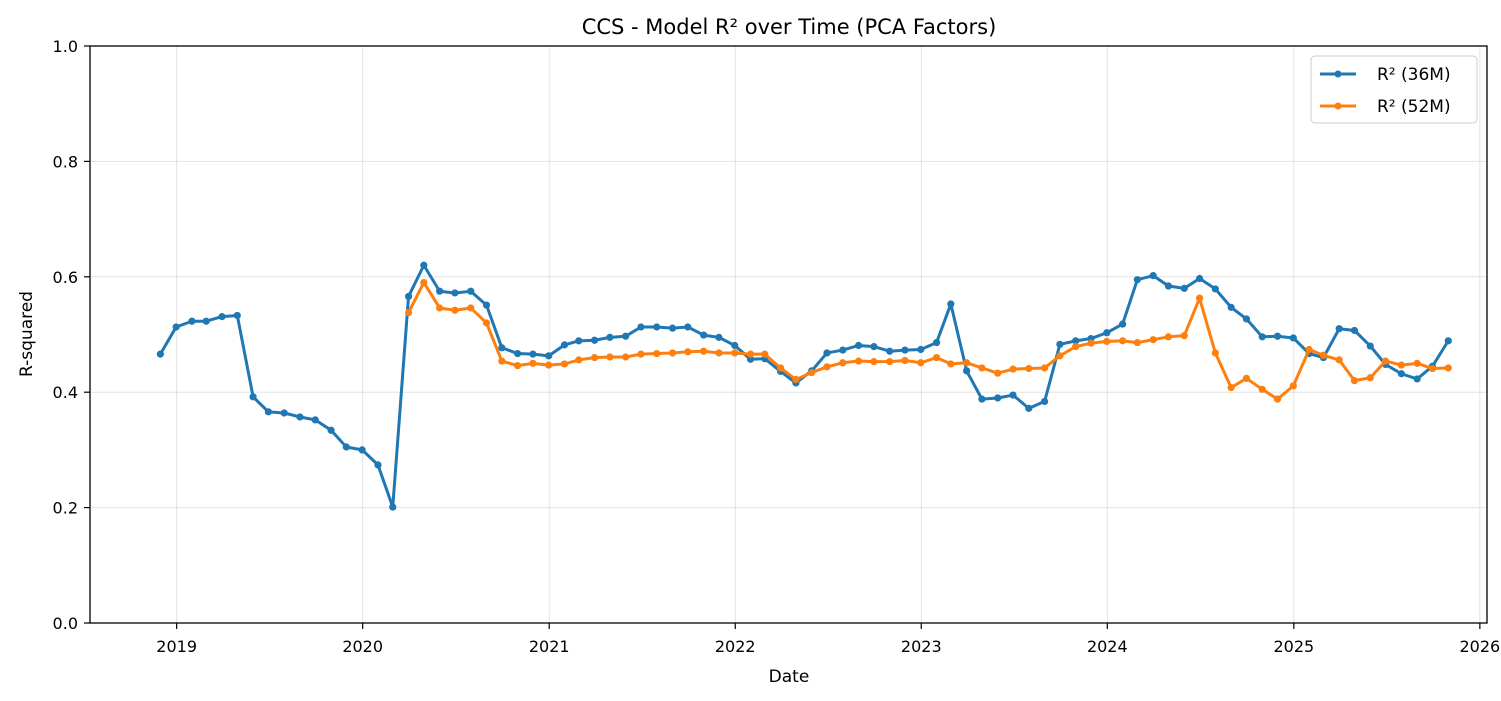 This screenshot has width=1501, height=701. I want to click on legend-marker-r2-36m, so click(1338, 74).